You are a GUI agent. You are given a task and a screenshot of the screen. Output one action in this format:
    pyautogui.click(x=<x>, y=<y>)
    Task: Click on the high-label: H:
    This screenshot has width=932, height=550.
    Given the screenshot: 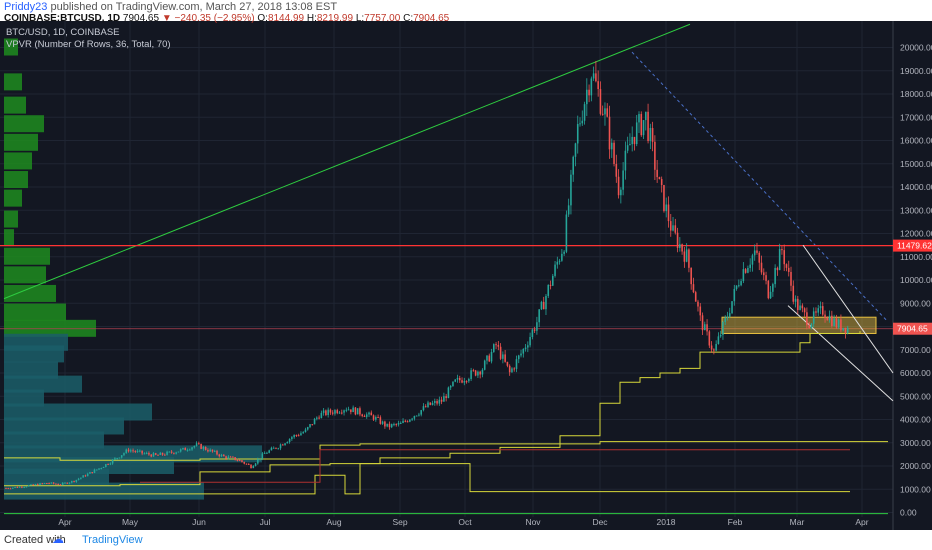 What is the action you would take?
    pyautogui.click(x=311, y=18)
    